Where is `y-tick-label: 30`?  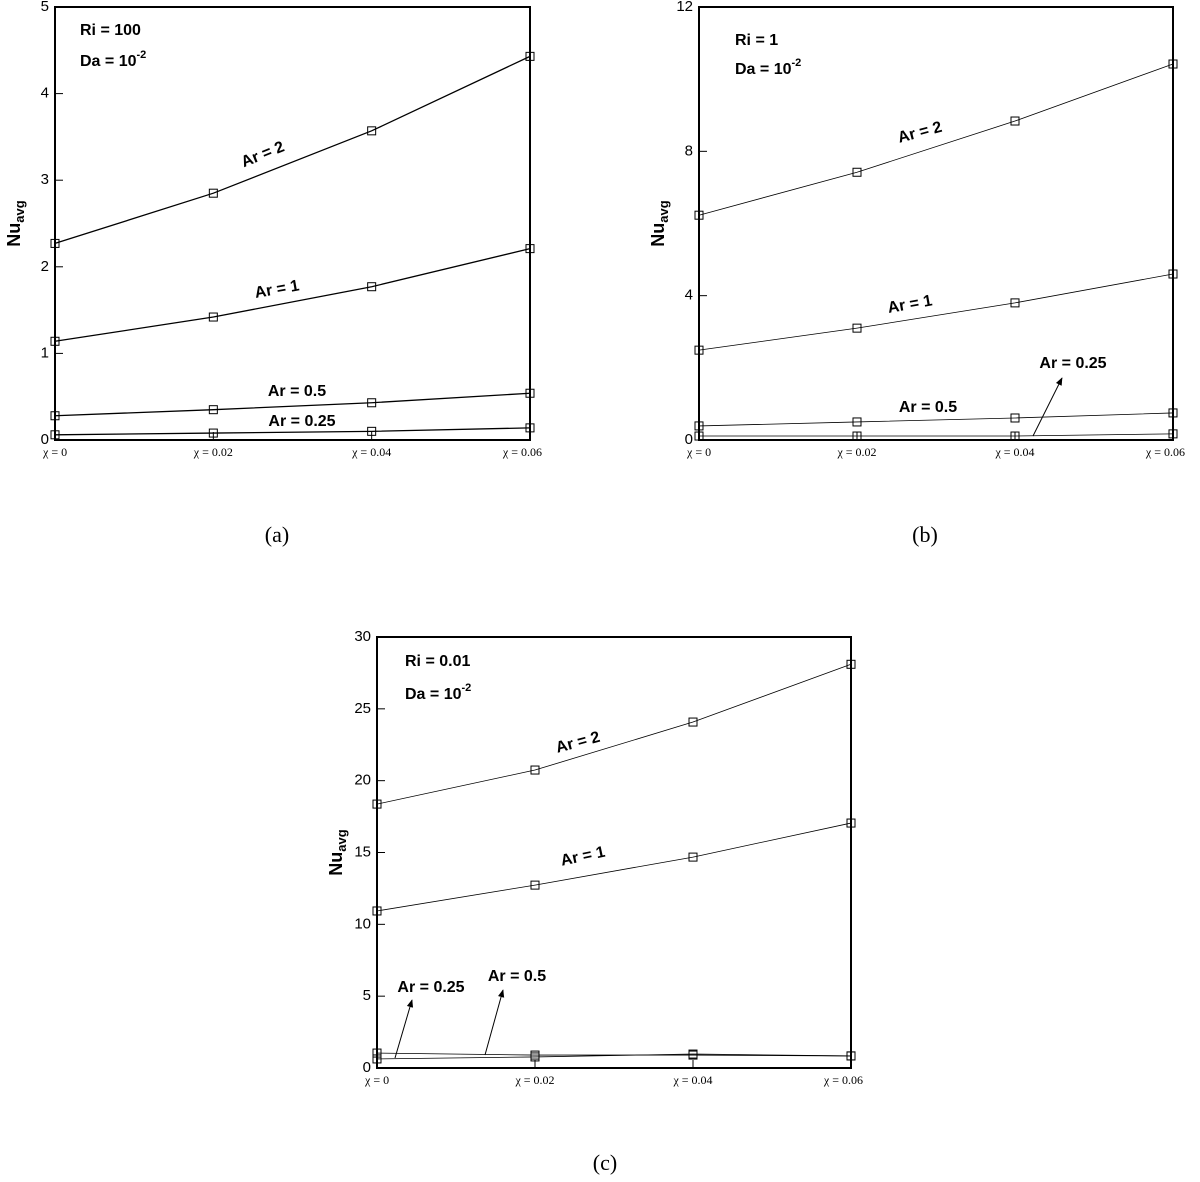
y-tick-label: 30 is located at coordinates (362, 636).